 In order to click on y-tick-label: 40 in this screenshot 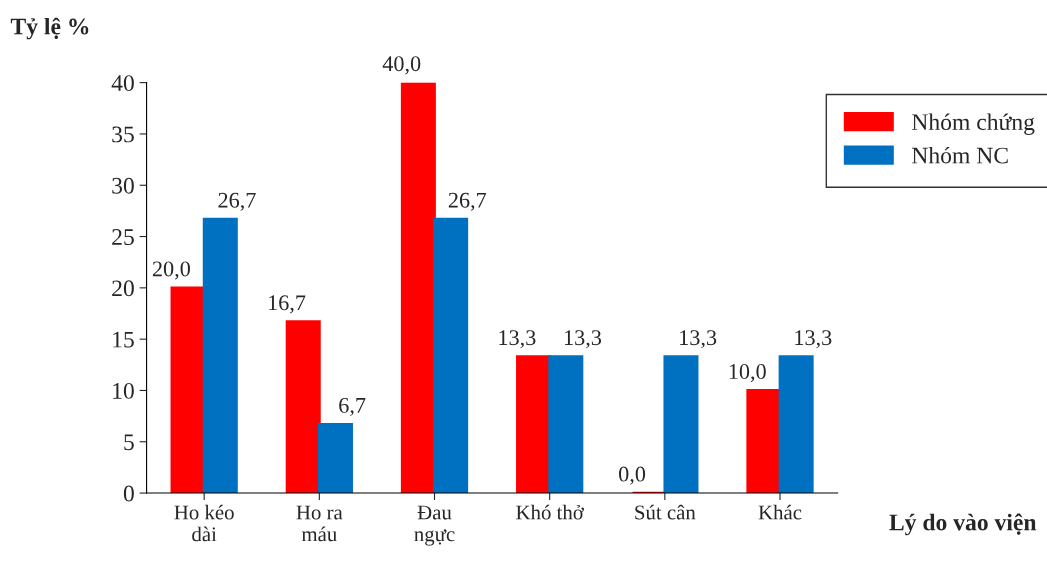, I will do `click(122, 83)`.